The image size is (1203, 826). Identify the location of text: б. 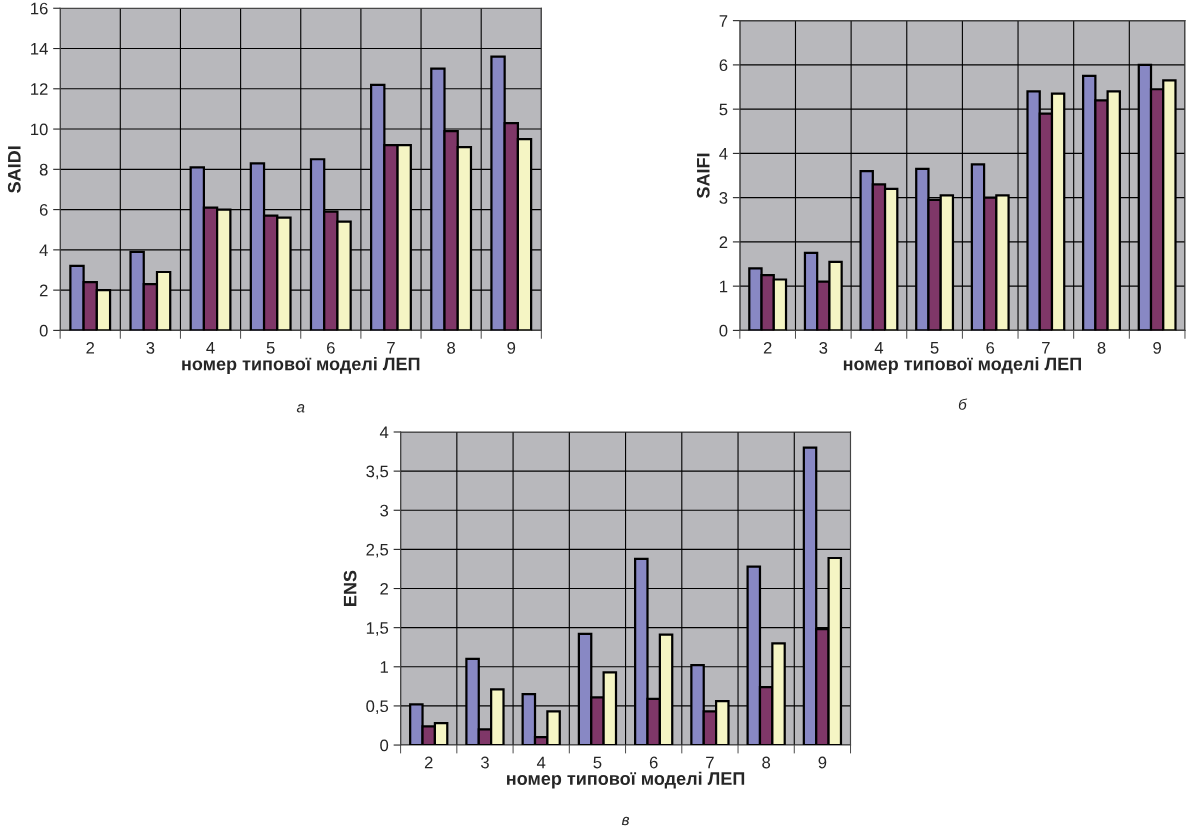
(963, 404).